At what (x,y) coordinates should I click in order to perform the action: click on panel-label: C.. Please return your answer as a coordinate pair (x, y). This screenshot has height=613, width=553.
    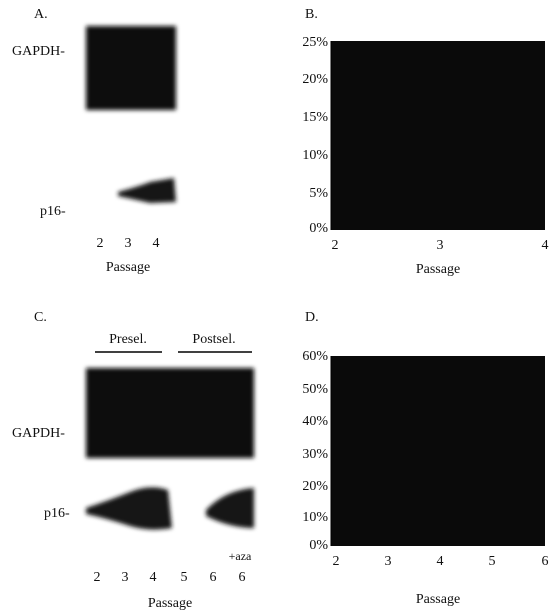
    Looking at the image, I should click on (40, 317).